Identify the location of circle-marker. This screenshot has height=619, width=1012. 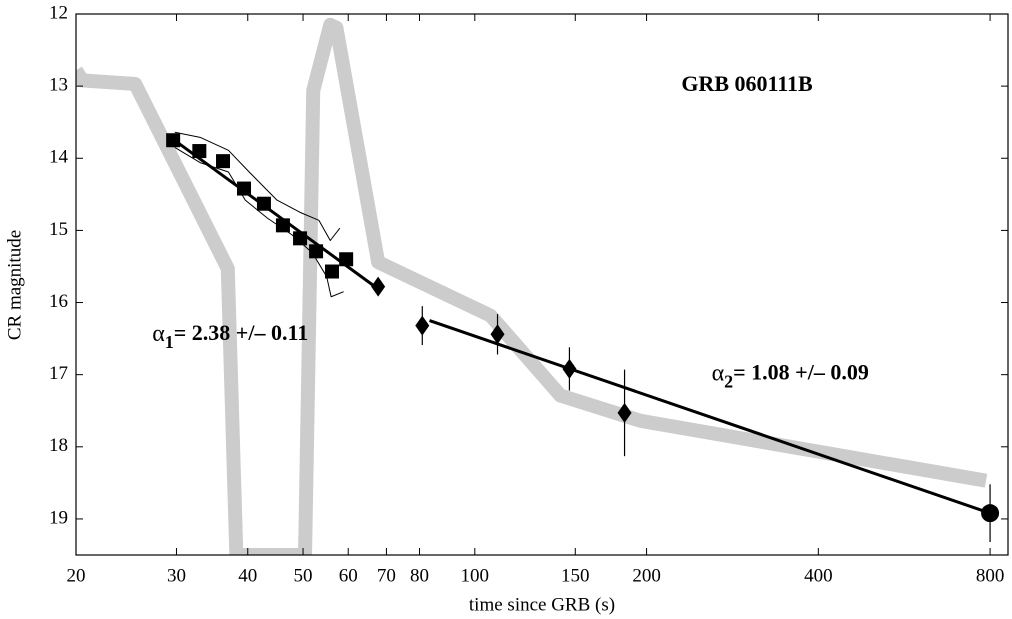
(990, 513).